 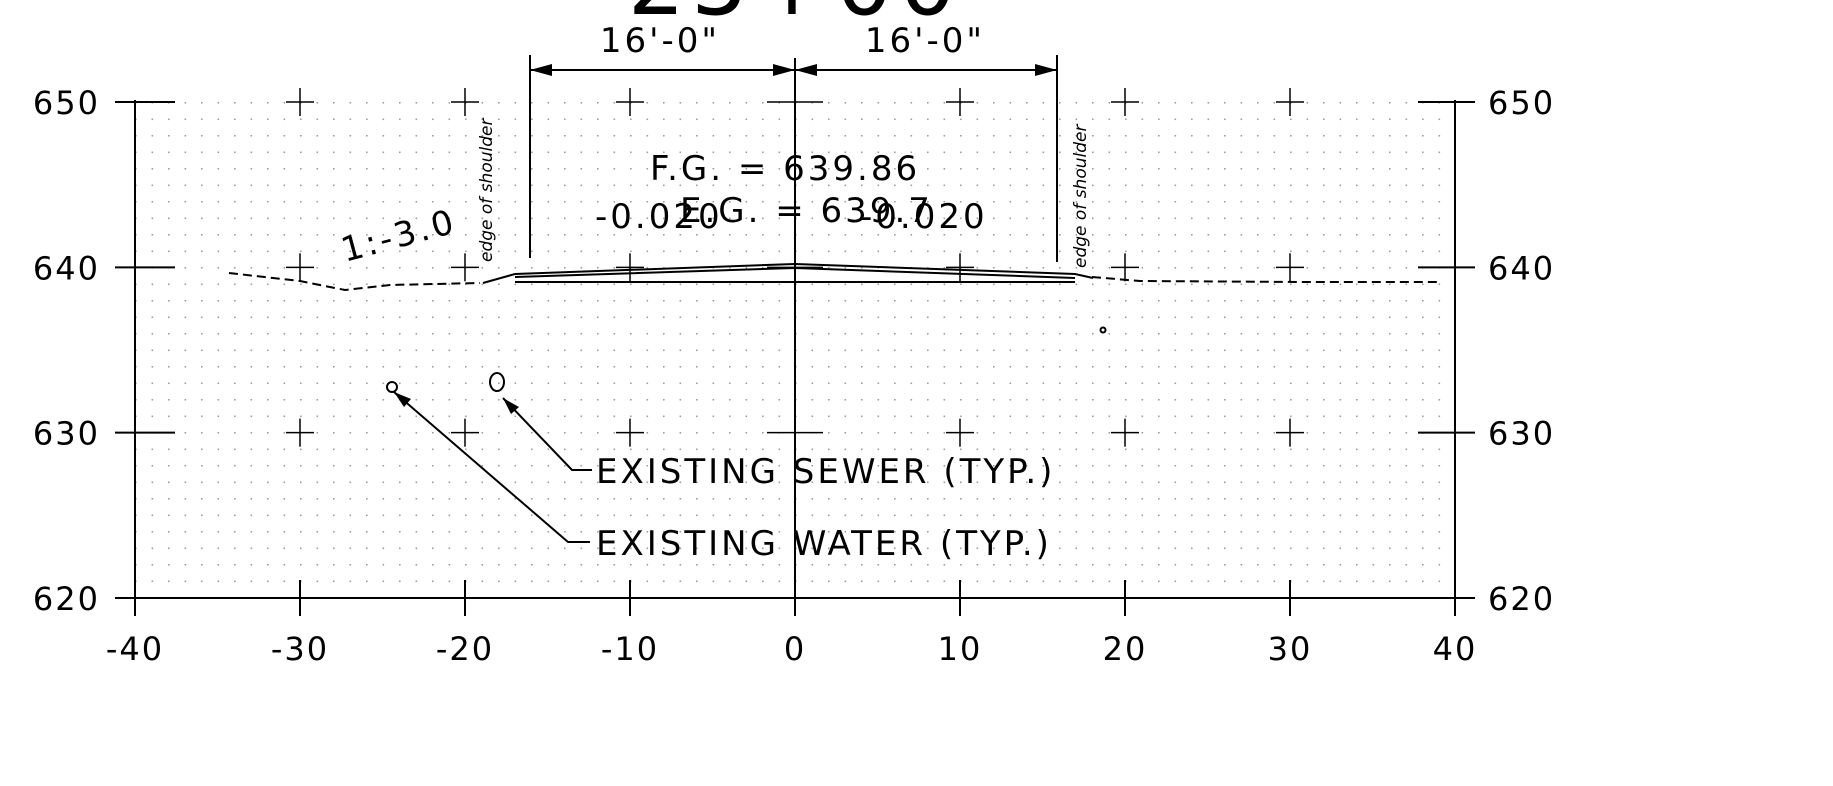 I want to click on existing-grade: E.G. = 639.7, so click(x=806, y=211).